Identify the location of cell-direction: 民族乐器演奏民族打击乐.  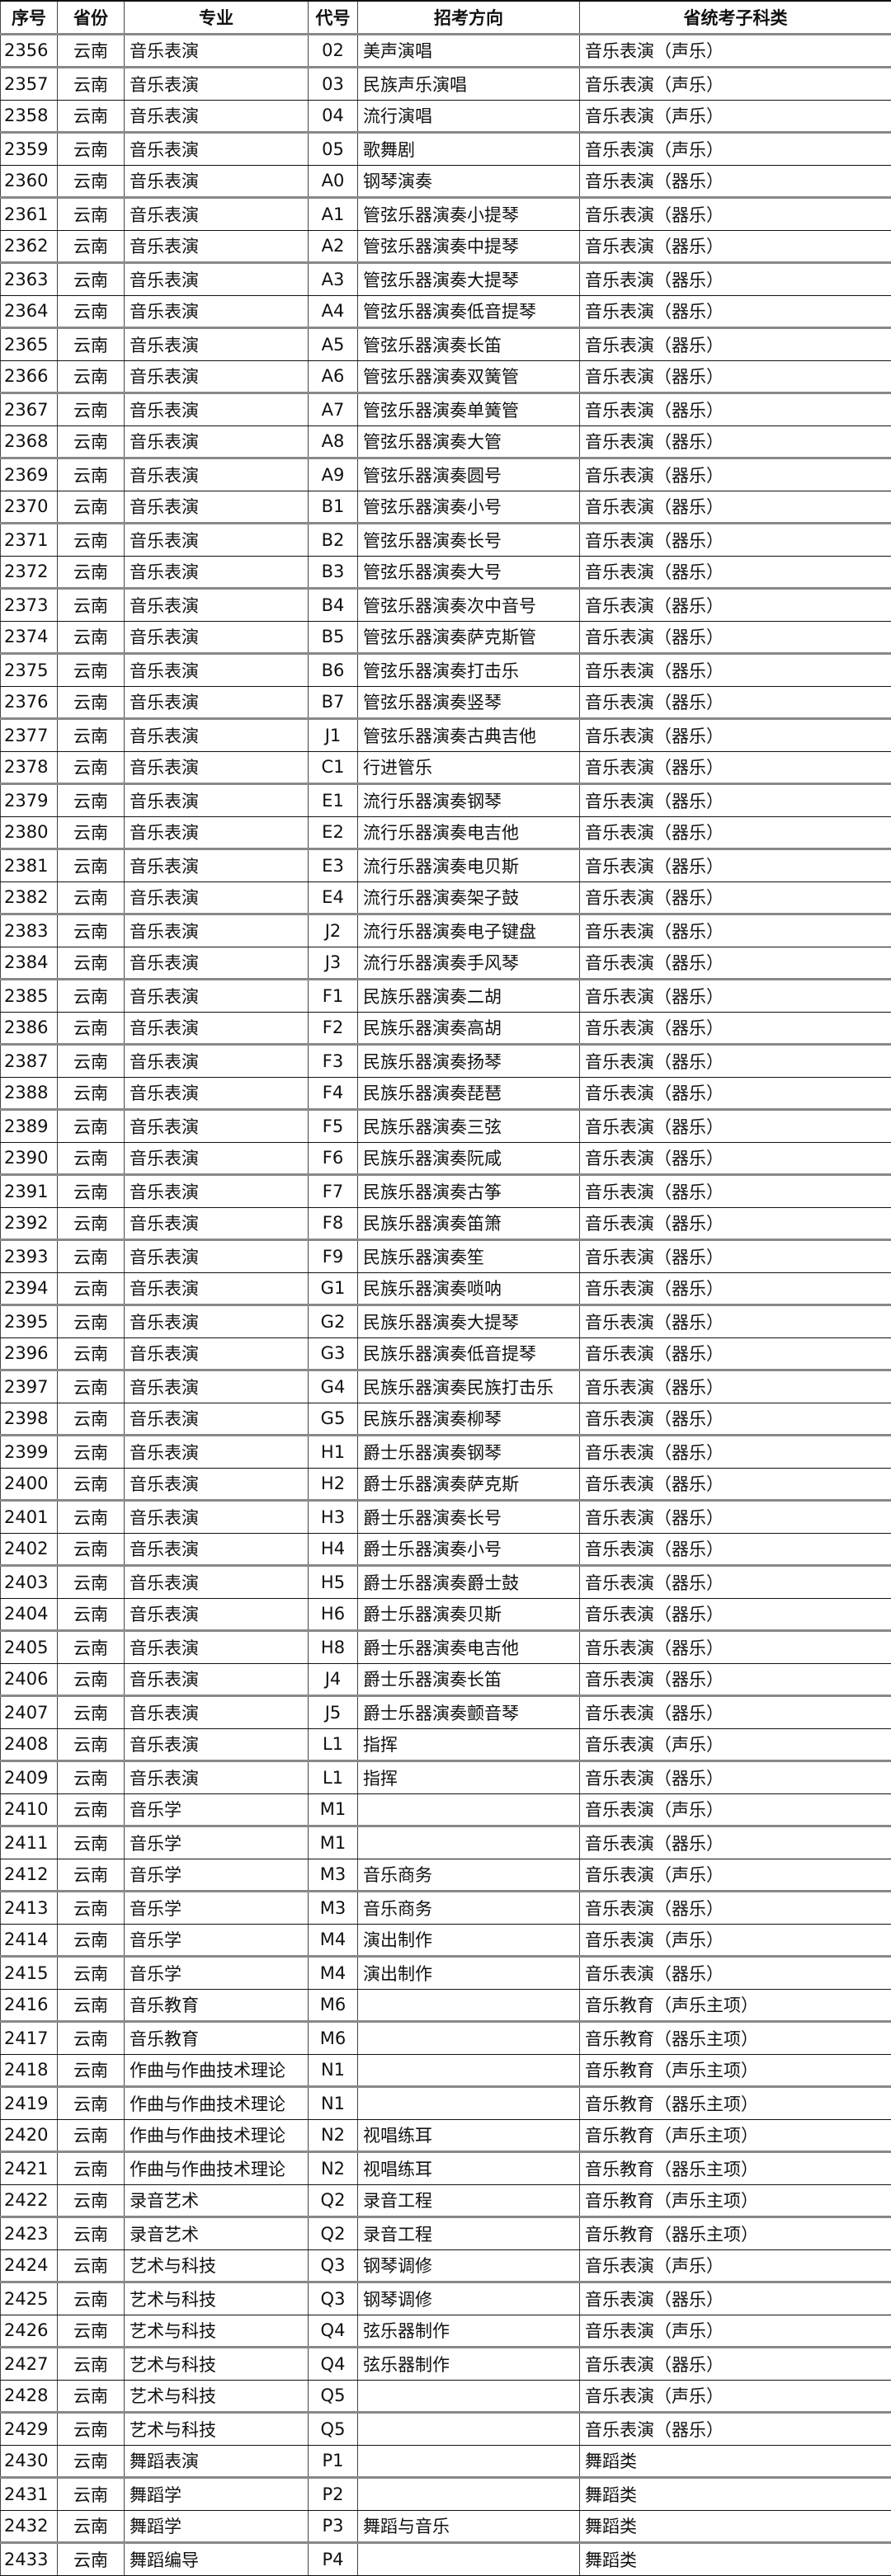
(469, 1386).